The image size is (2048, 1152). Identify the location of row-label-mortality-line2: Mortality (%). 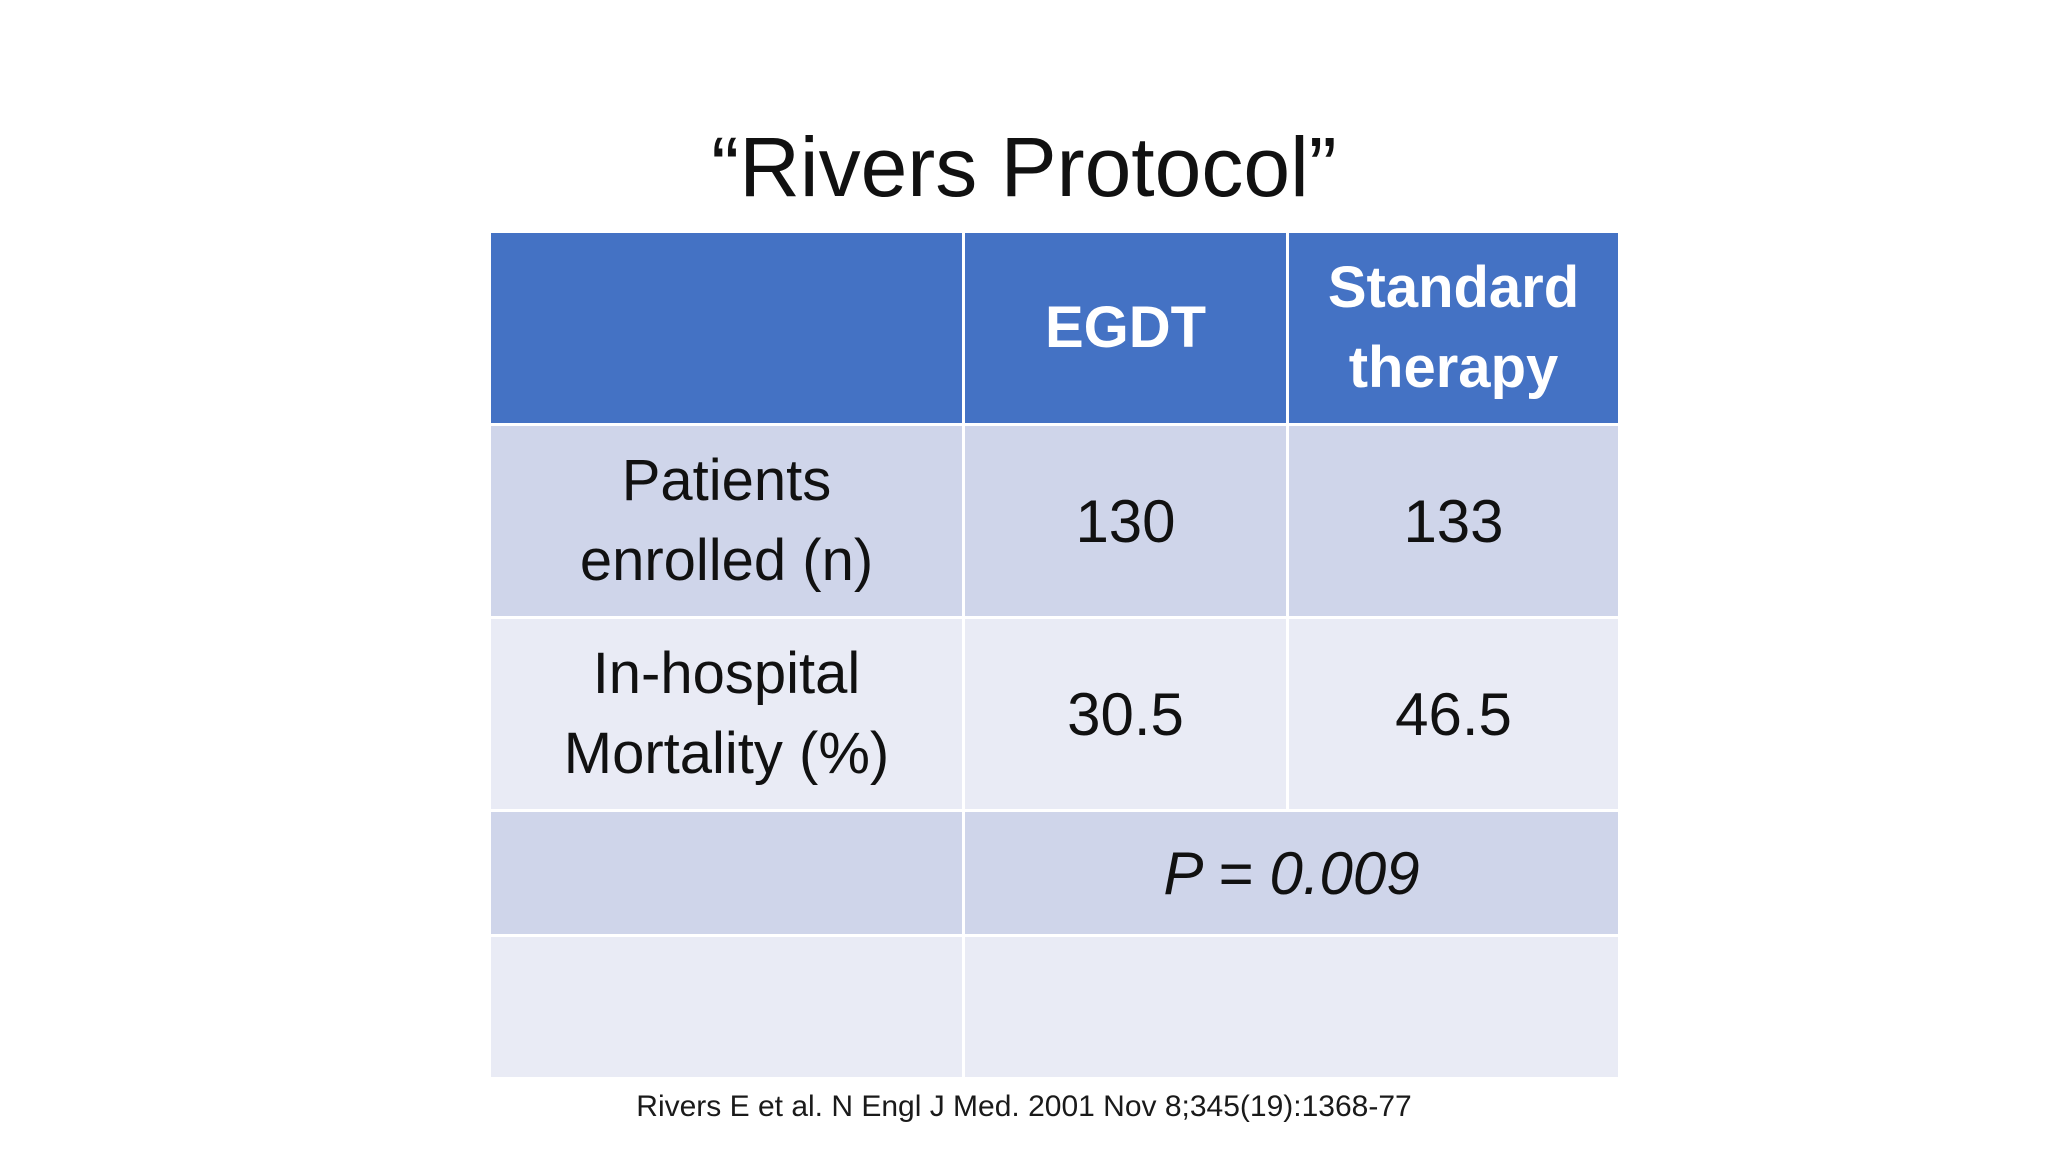
(726, 753).